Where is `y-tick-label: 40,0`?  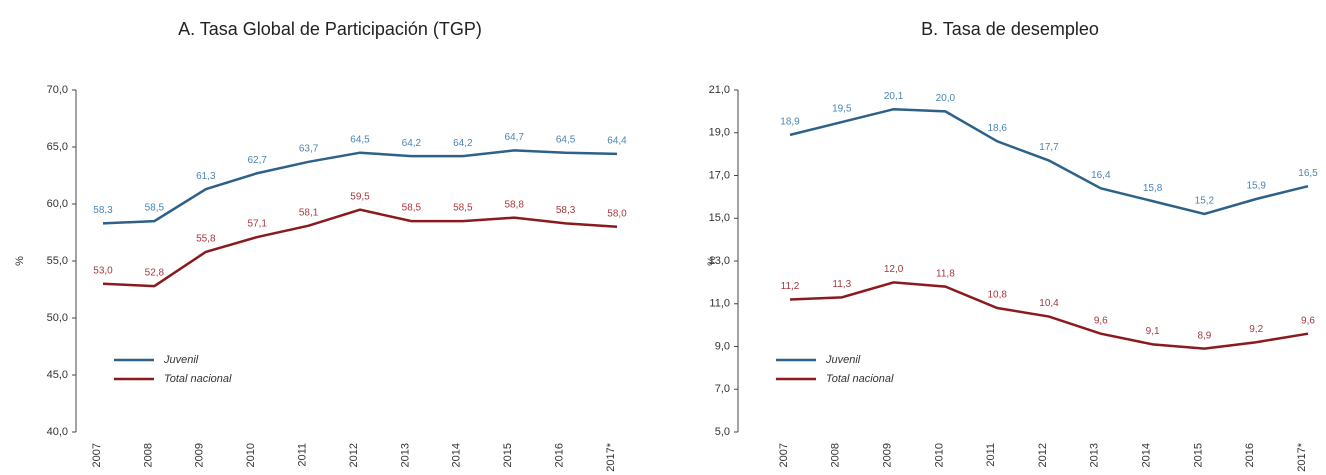 y-tick-label: 40,0 is located at coordinates (57, 432).